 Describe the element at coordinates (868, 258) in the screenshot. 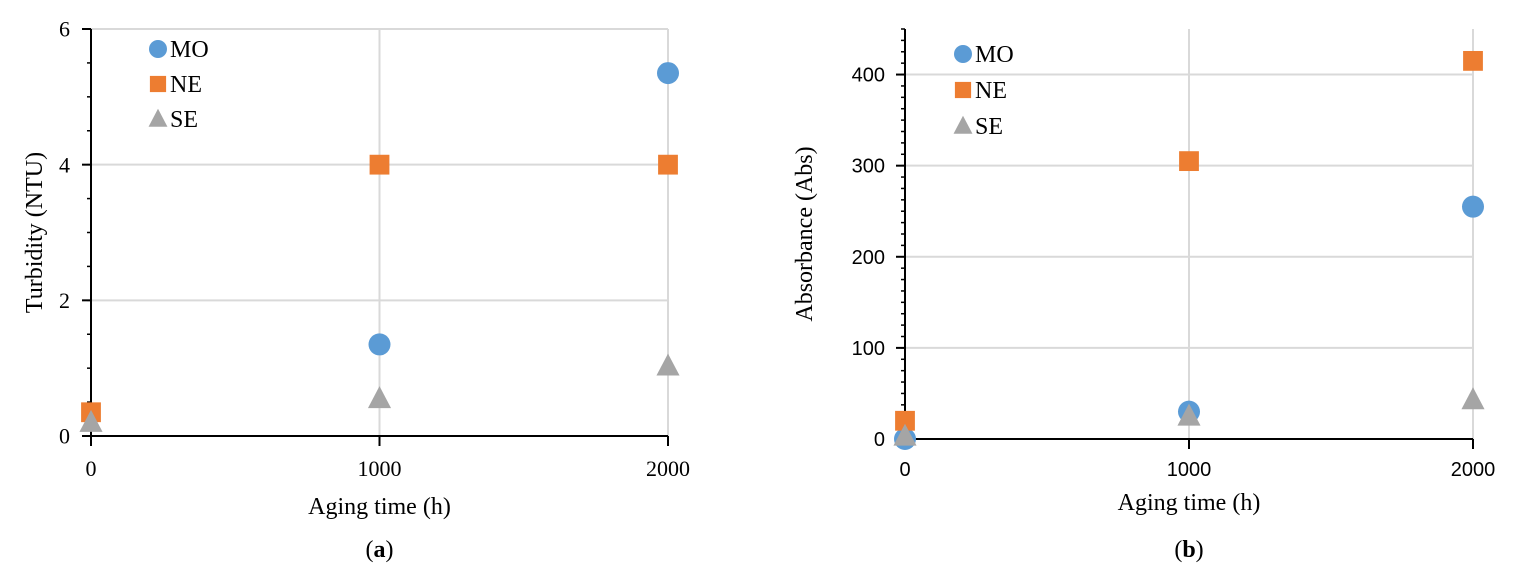

I see `y-tick-label: 200` at that location.